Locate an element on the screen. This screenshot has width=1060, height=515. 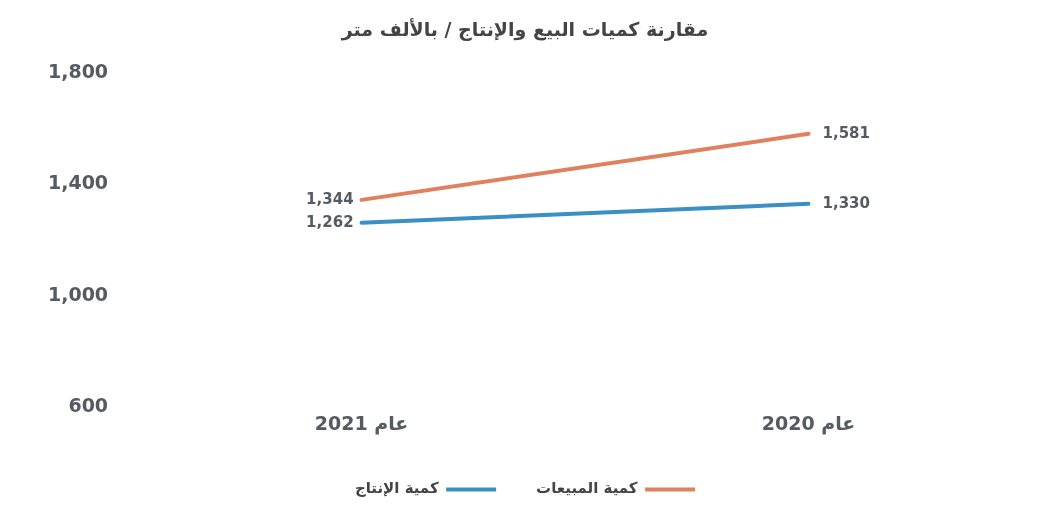
data-label: 1,581 is located at coordinates (846, 132).